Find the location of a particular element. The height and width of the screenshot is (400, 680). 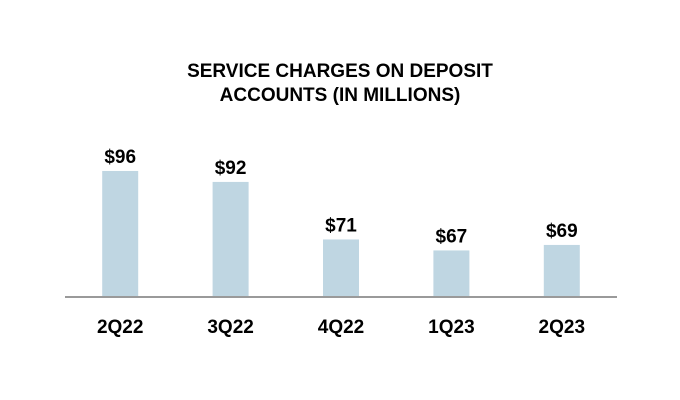

x-tick-label-3q22: 3Q22 is located at coordinates (230, 327).